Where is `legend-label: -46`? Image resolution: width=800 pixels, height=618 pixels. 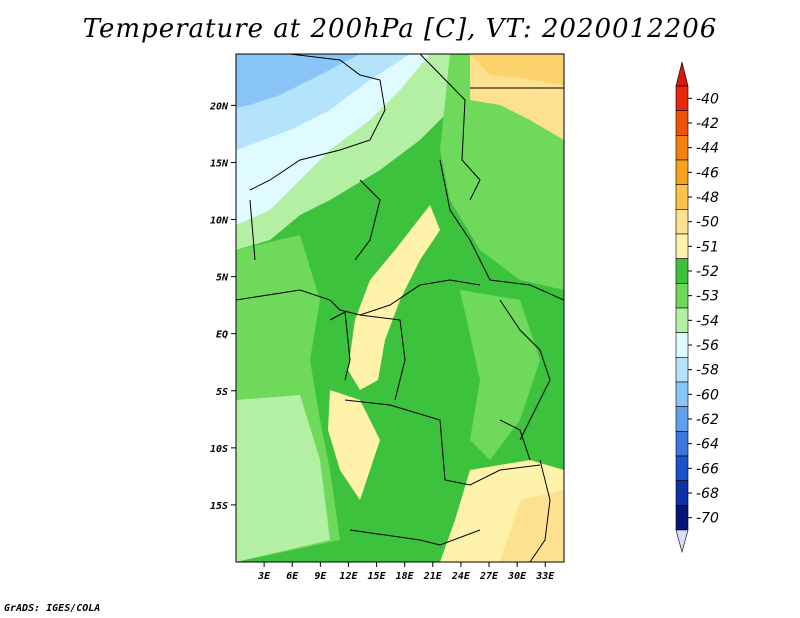 legend-label: -46 is located at coordinates (707, 173).